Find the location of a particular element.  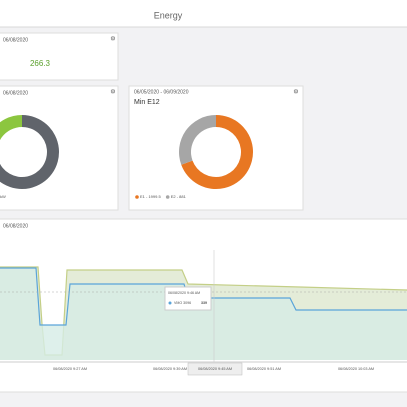

x-tick-label: 06/08/2020 10:03 AM is located at coordinates (356, 369).